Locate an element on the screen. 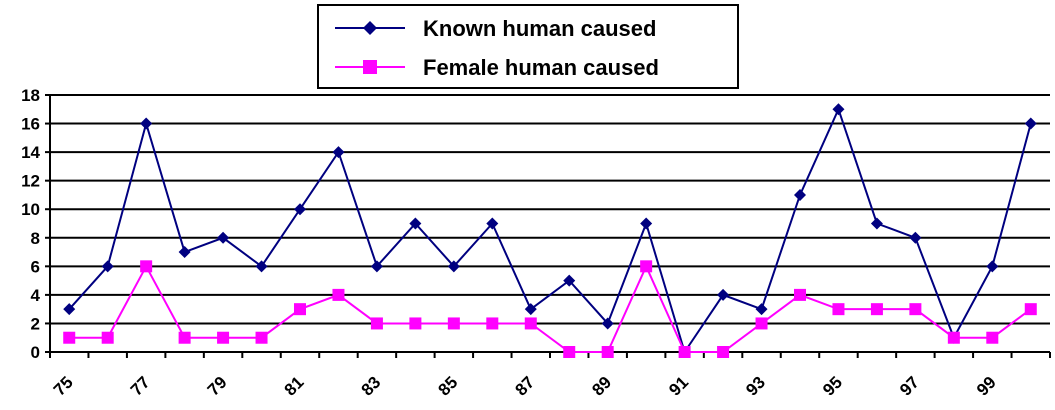 The image size is (1055, 410). legend-marker-square-icon is located at coordinates (370, 67).